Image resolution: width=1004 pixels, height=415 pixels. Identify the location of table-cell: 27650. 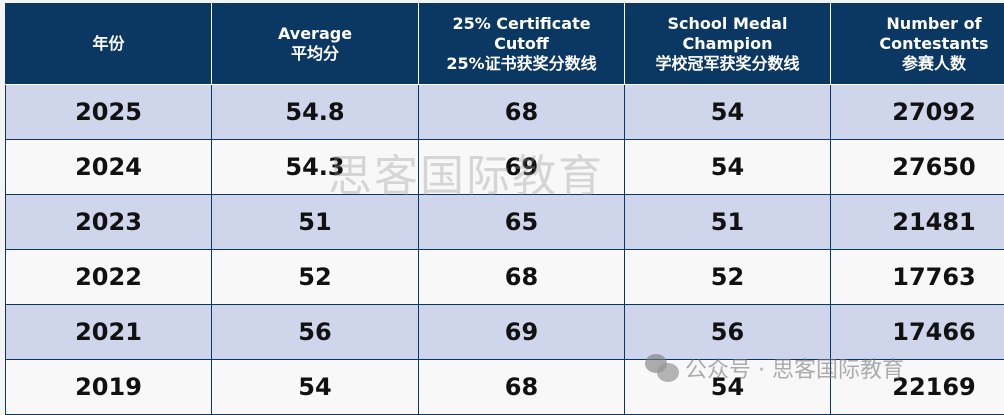
(917, 167).